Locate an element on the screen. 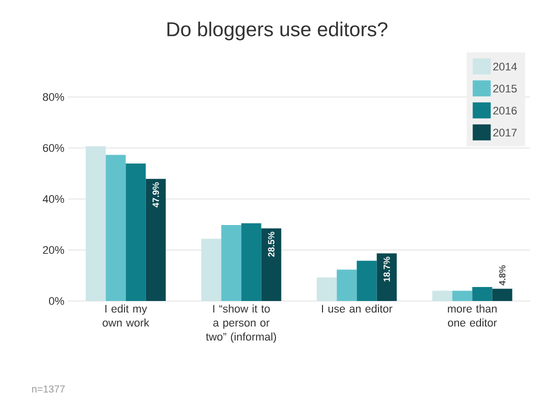  legend-label: 2016 is located at coordinates (505, 110).